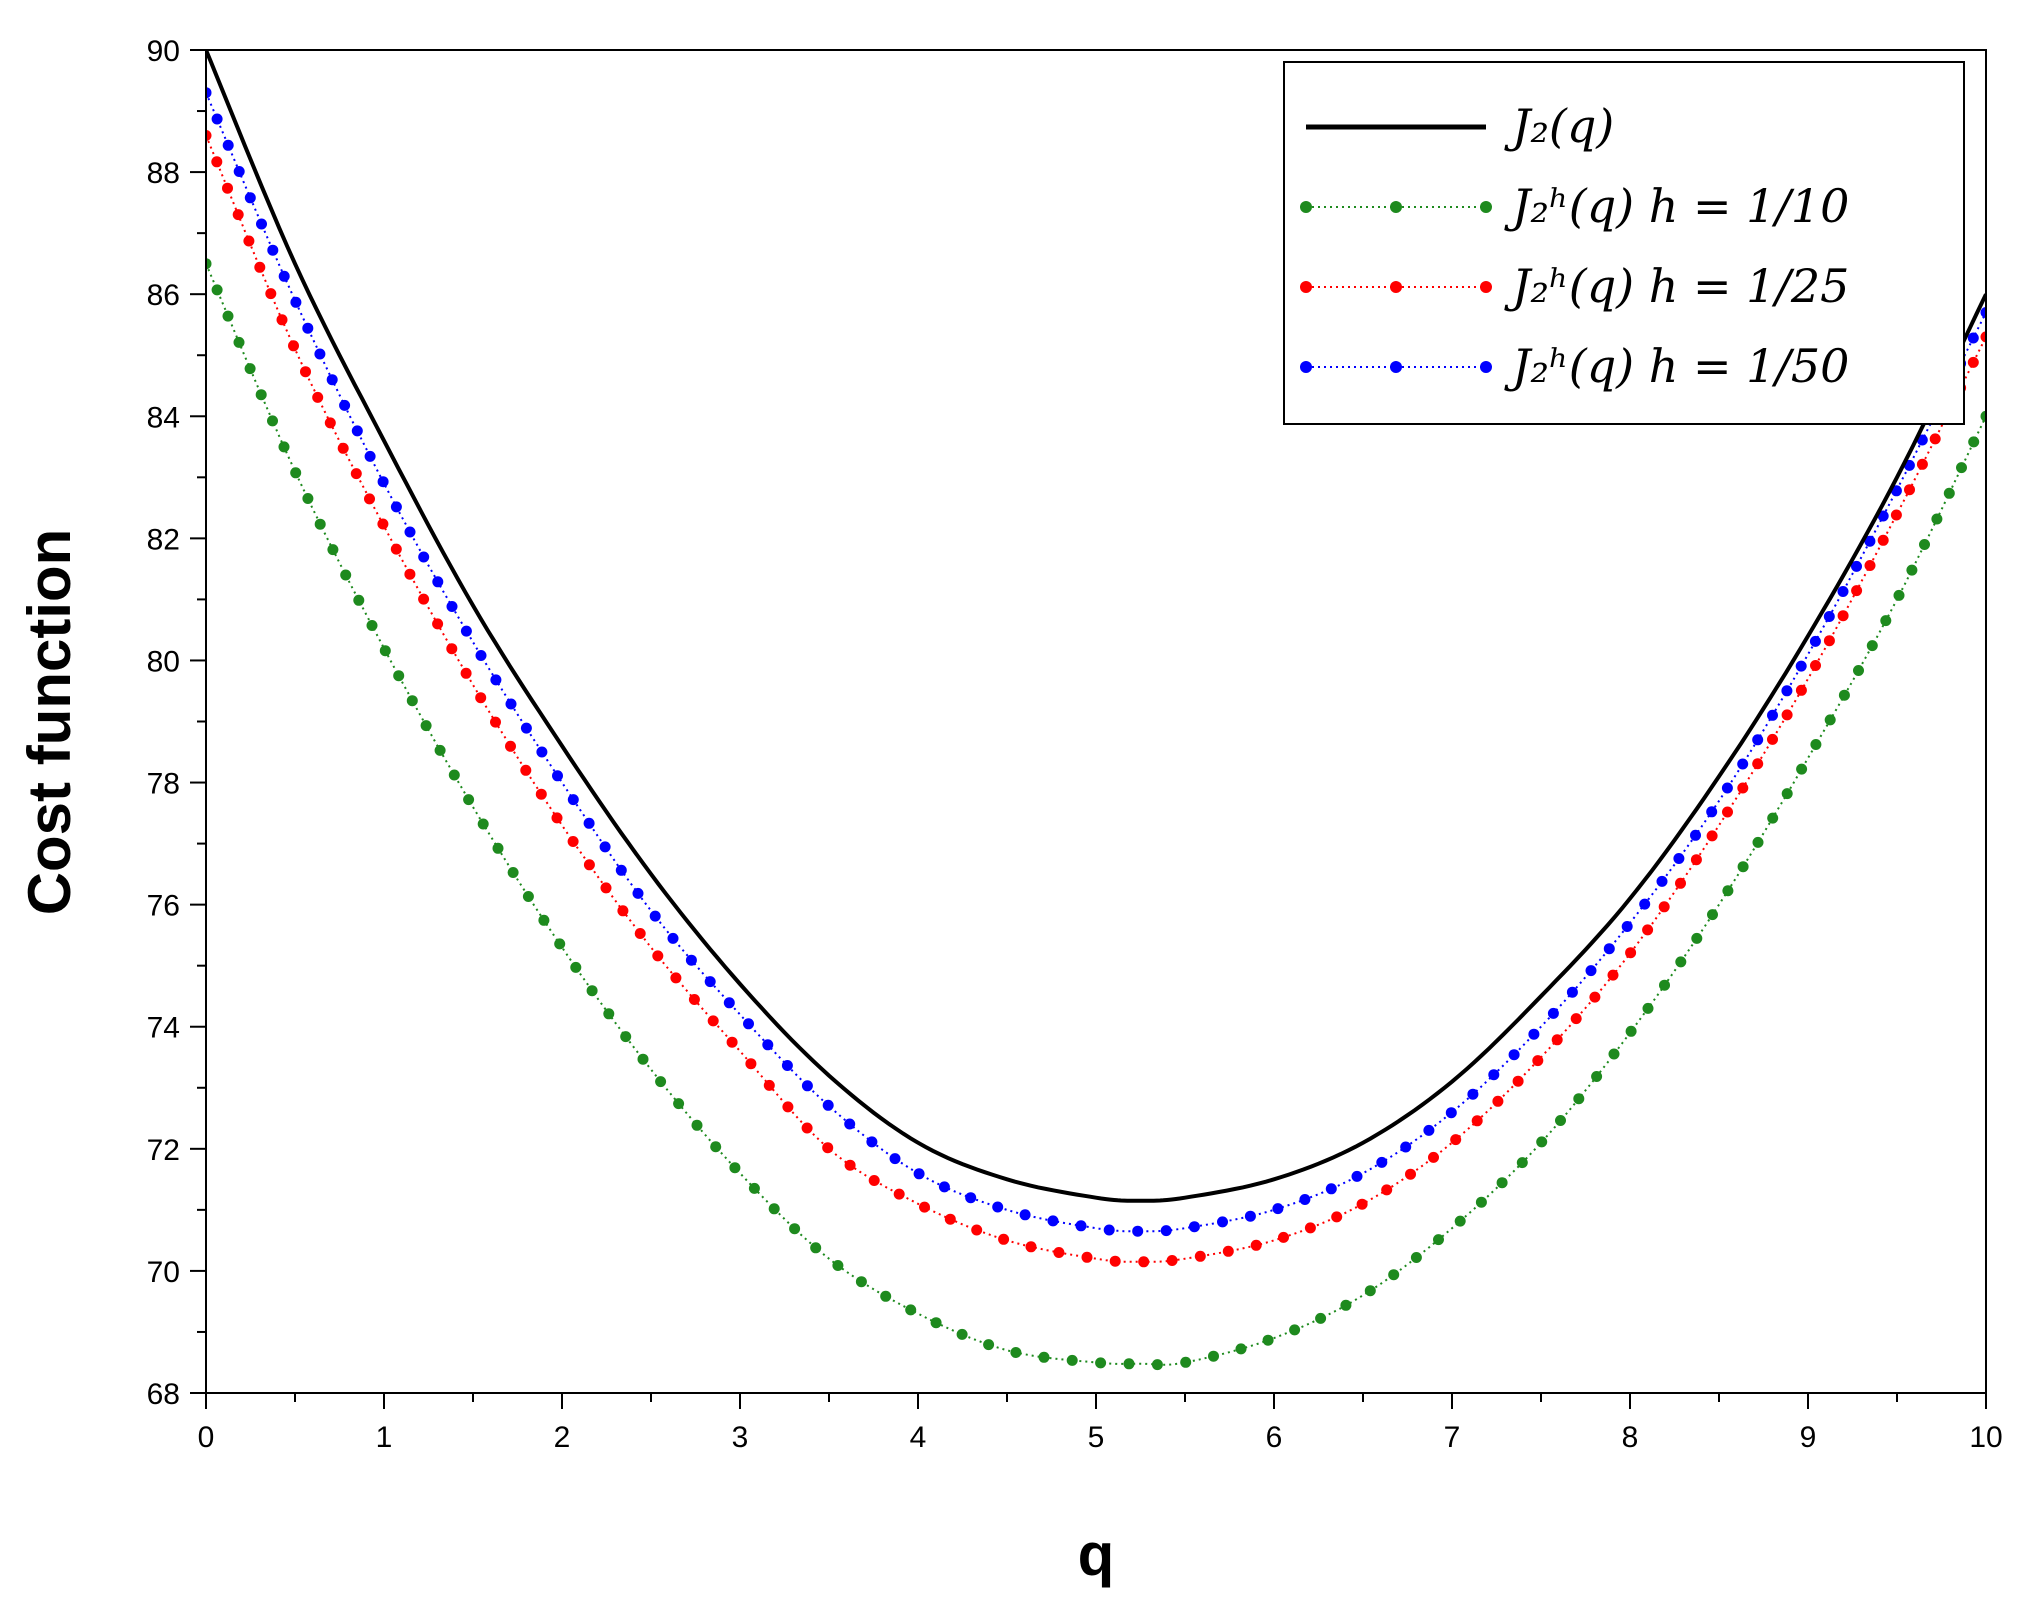  I want to click on x-tick-label: 3, so click(740, 1437).